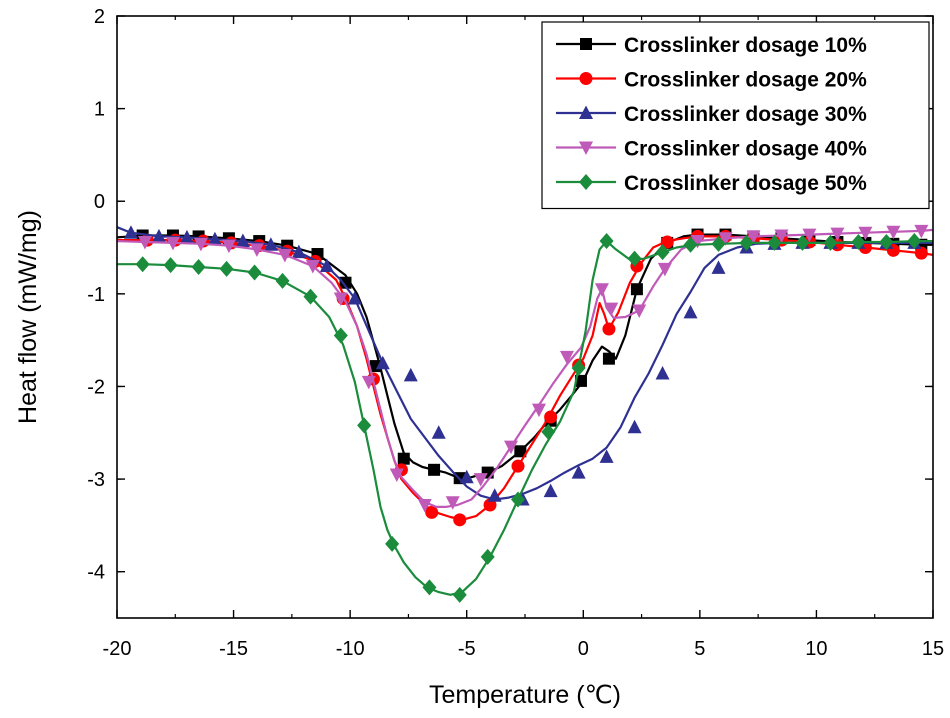 The height and width of the screenshot is (718, 950). I want to click on y-tick-label: -4, so click(96, 573).